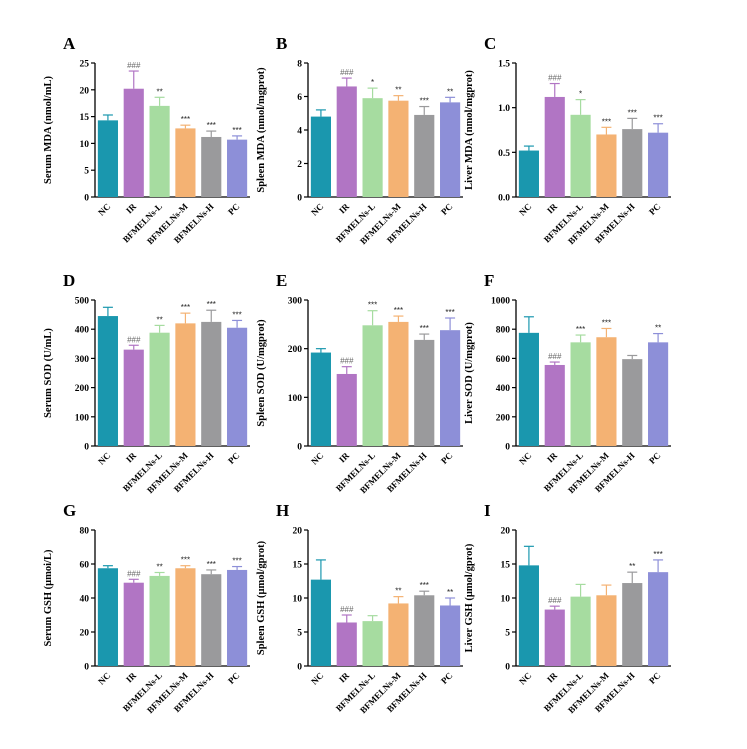 The width and height of the screenshot is (747, 749). I want to click on significance-label: *, so click(580, 94).